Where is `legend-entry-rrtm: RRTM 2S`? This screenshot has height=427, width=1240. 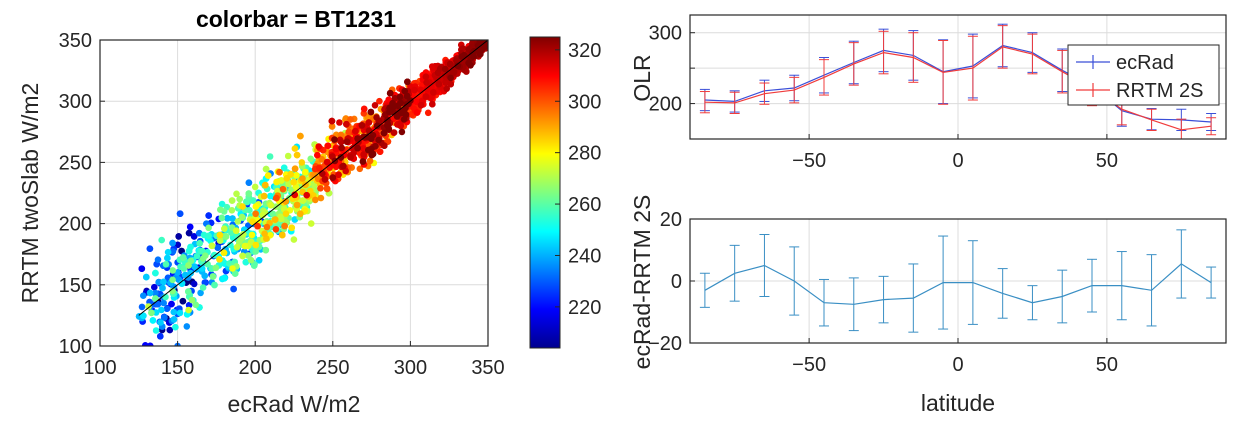 legend-entry-rrtm: RRTM 2S is located at coordinates (1139, 91).